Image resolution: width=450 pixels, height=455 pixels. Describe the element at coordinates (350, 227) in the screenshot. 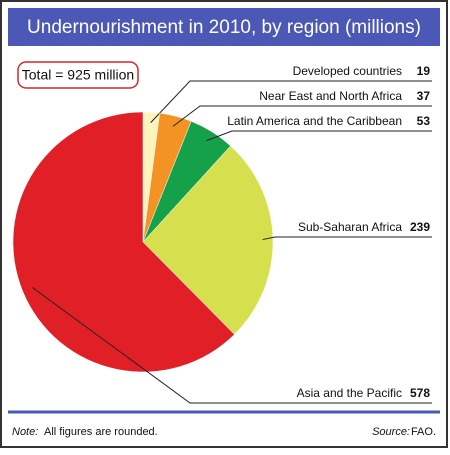

I see `category-label: Sub-Saharan Africa` at that location.